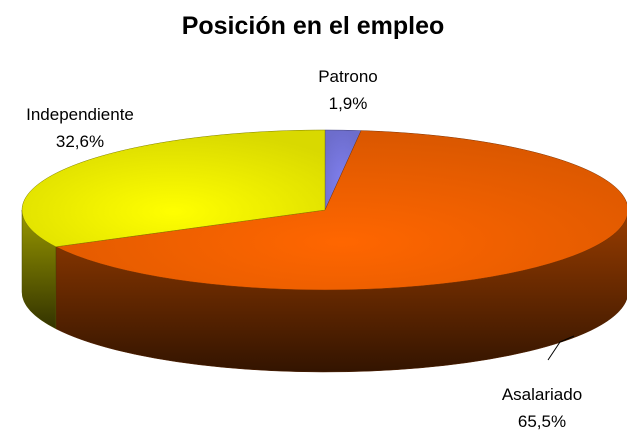  Describe the element at coordinates (348, 103) in the screenshot. I see `slice-value-label: 1,9%` at that location.